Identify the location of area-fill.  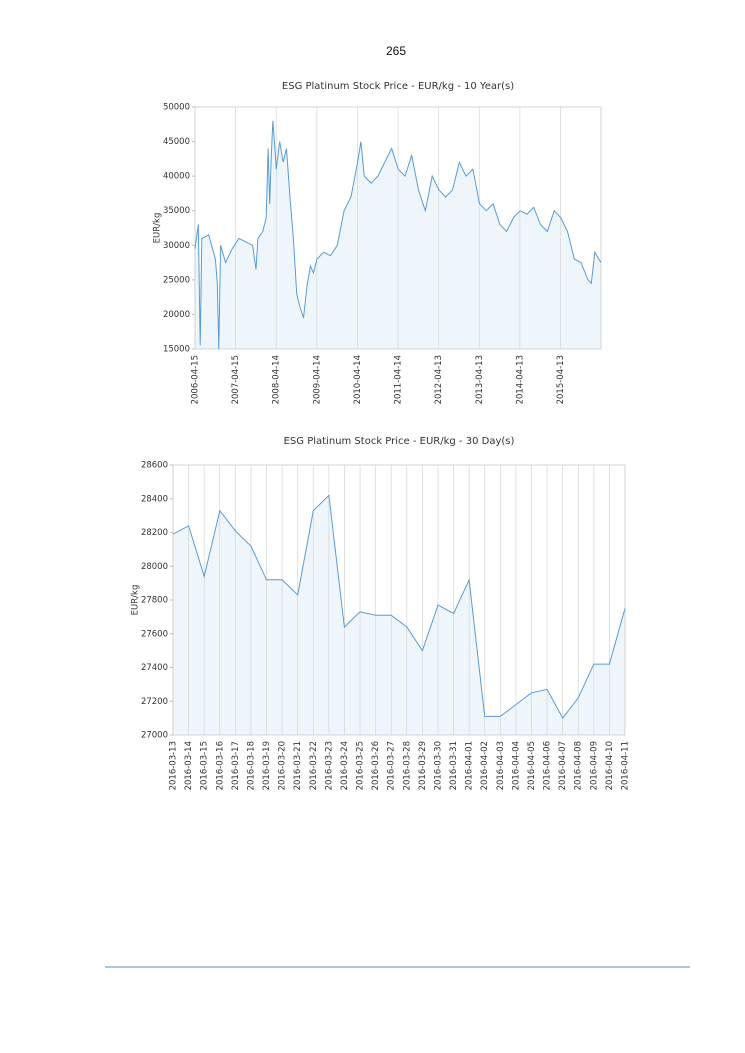
(399, 615).